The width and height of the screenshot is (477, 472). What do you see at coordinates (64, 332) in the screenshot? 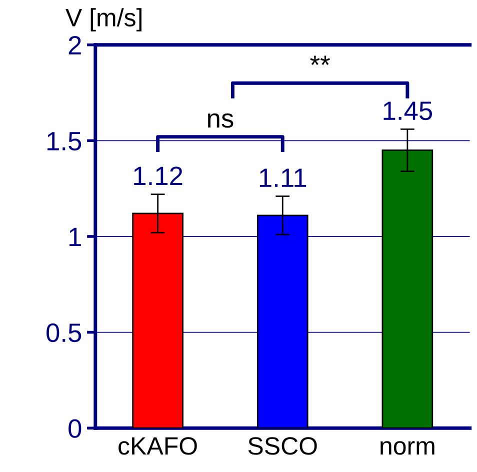
I see `y-tick-label: 0.5` at bounding box center [64, 332].